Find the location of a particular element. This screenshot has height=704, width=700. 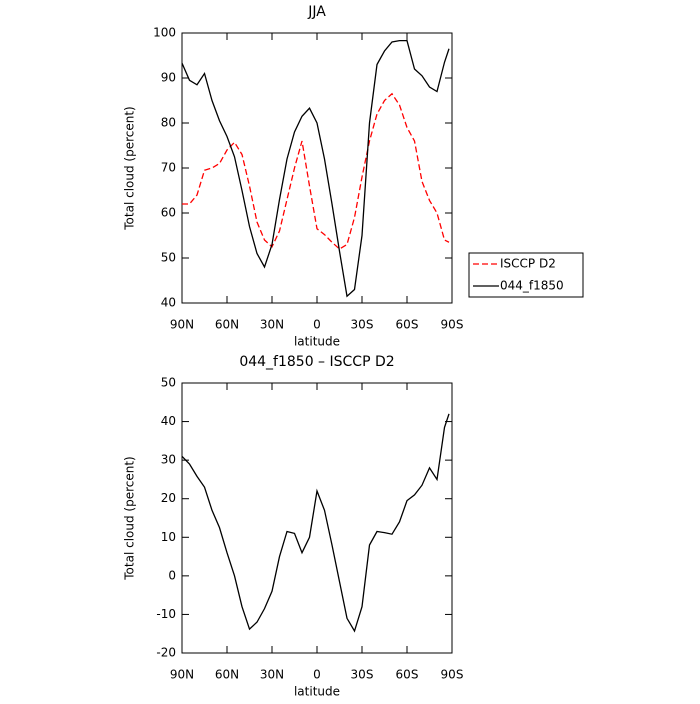

y-tick-label: -10 is located at coordinates (166, 614).